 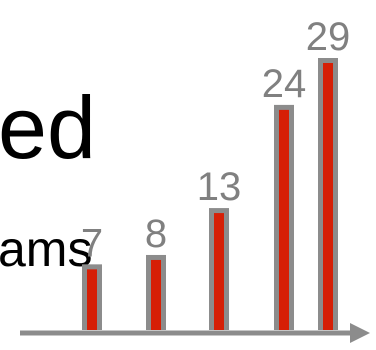 I want to click on data-label-1: 7, so click(x=92, y=243).